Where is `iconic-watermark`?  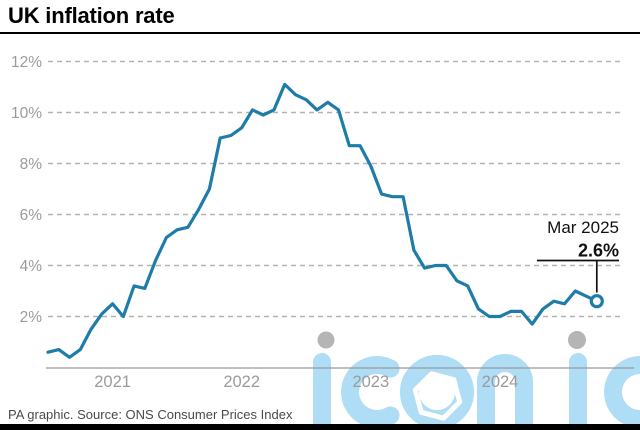
iconic-watermark is located at coordinates (476, 380).